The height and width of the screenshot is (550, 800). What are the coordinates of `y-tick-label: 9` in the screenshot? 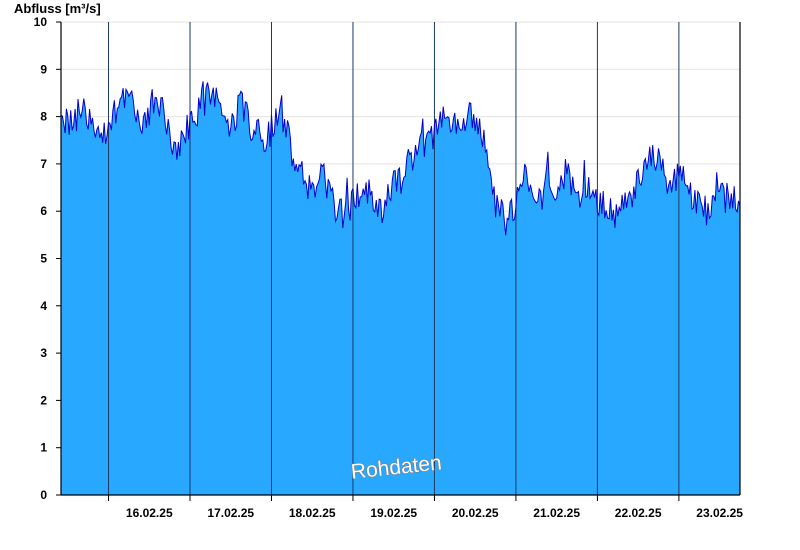 It's located at (43, 69).